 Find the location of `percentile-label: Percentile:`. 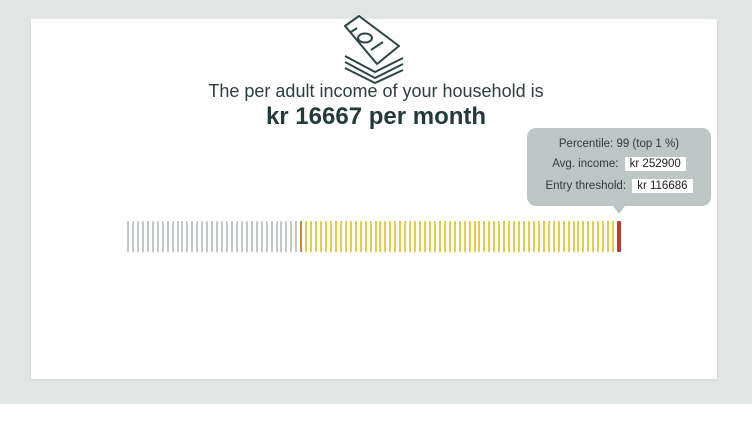

percentile-label: Percentile: is located at coordinates (586, 144).